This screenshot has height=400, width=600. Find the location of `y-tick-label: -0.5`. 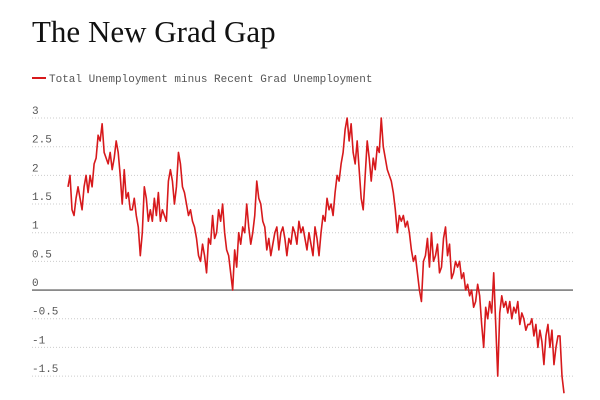

y-tick-label: -0.5 is located at coordinates (45, 313).